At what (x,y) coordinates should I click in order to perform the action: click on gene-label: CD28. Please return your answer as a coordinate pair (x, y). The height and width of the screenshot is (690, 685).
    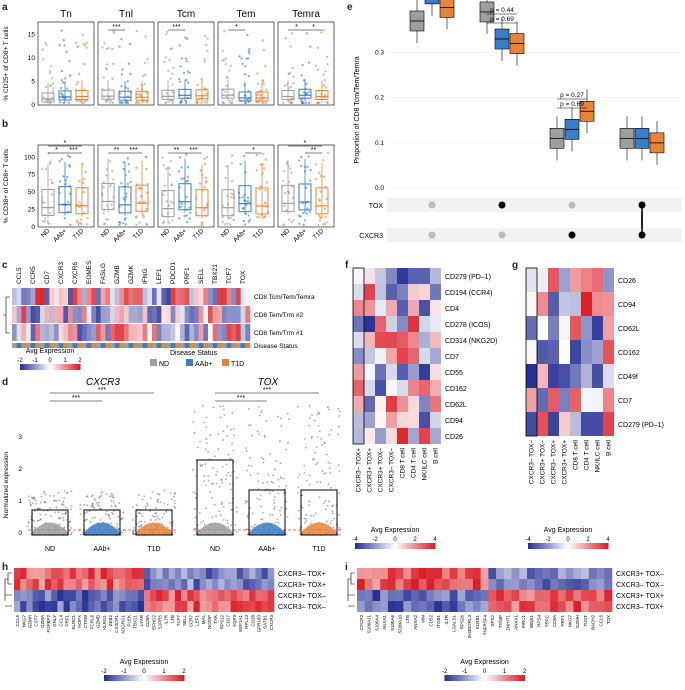
    Looking at the image, I should click on (252, 621).